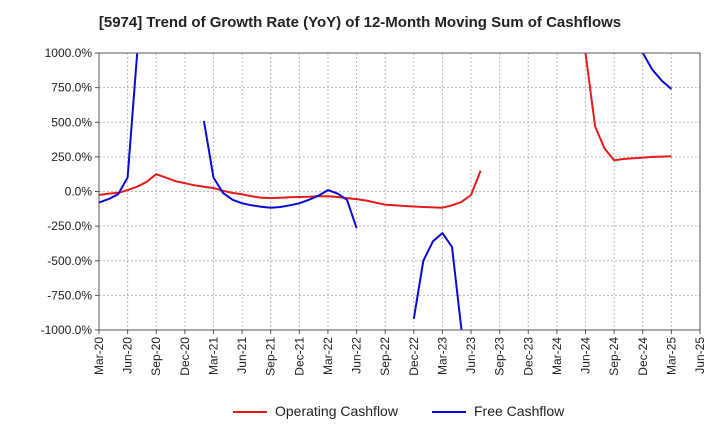 The image size is (720, 440). I want to click on x-tick-label: Sep-20, so click(156, 356).